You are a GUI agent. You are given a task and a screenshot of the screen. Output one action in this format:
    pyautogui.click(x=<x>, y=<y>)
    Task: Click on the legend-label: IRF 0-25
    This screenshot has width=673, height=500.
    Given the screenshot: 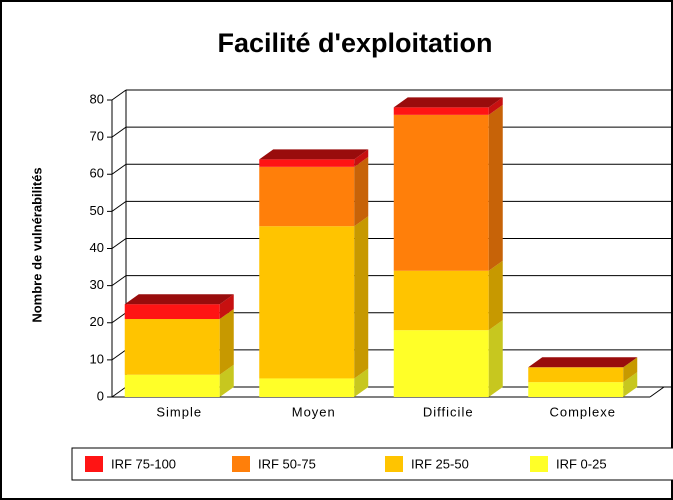 What is the action you would take?
    pyautogui.click(x=581, y=463)
    